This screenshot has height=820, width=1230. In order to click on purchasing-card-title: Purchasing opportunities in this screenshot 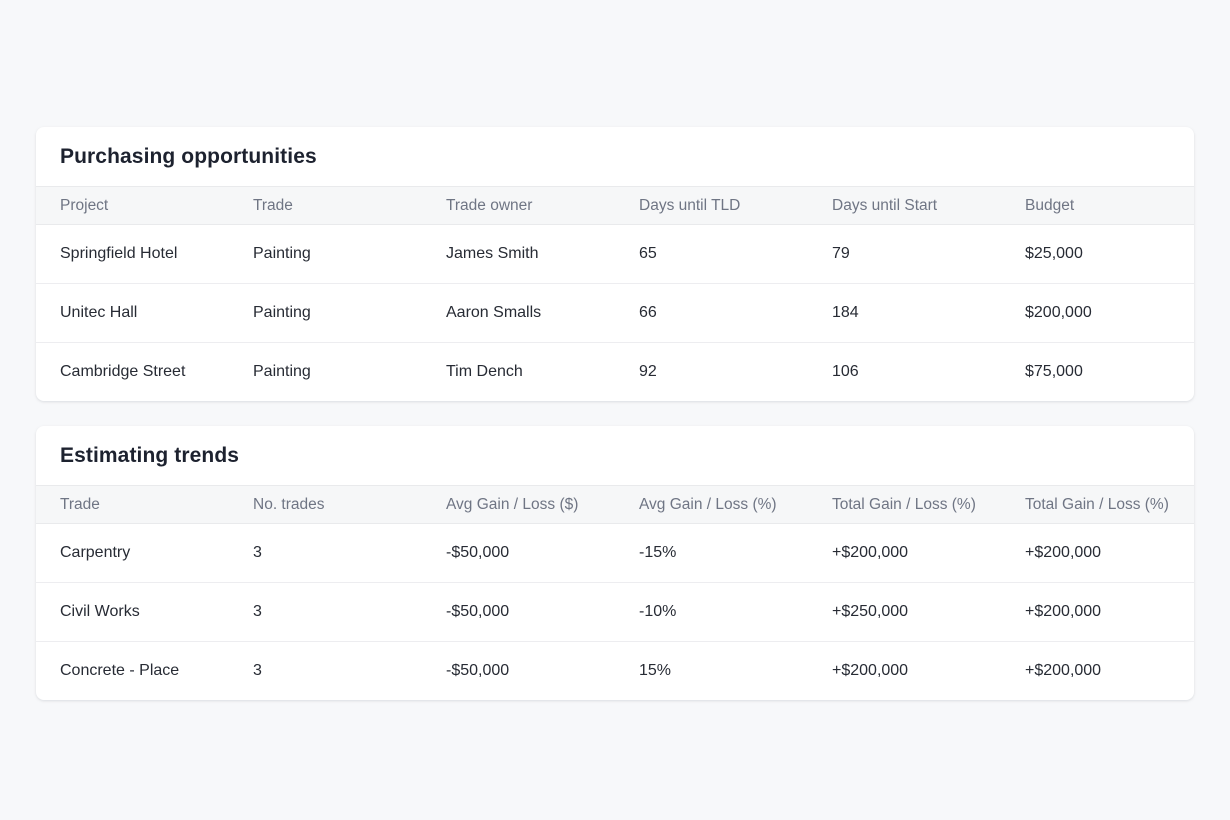, I will do `click(188, 156)`.